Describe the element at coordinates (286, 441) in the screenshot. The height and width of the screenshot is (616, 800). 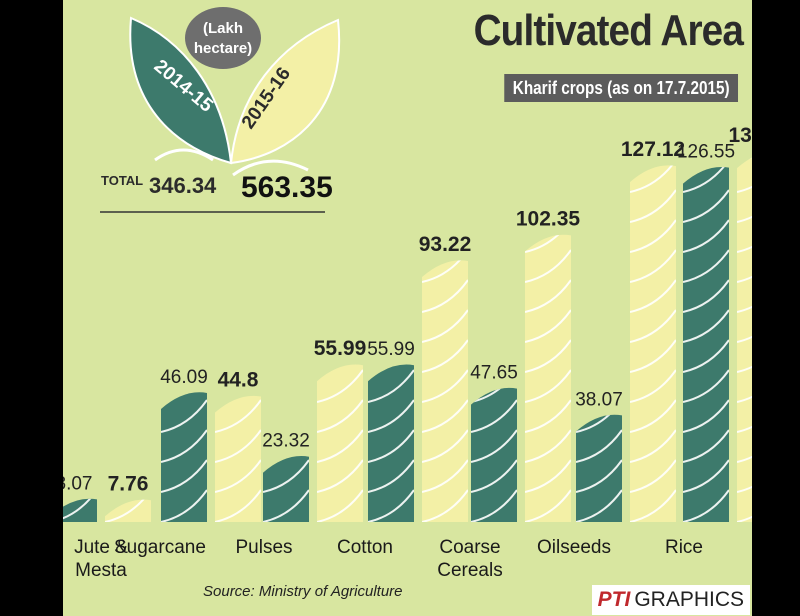
I see `value-label-pulses-2014-15: 23.32` at that location.